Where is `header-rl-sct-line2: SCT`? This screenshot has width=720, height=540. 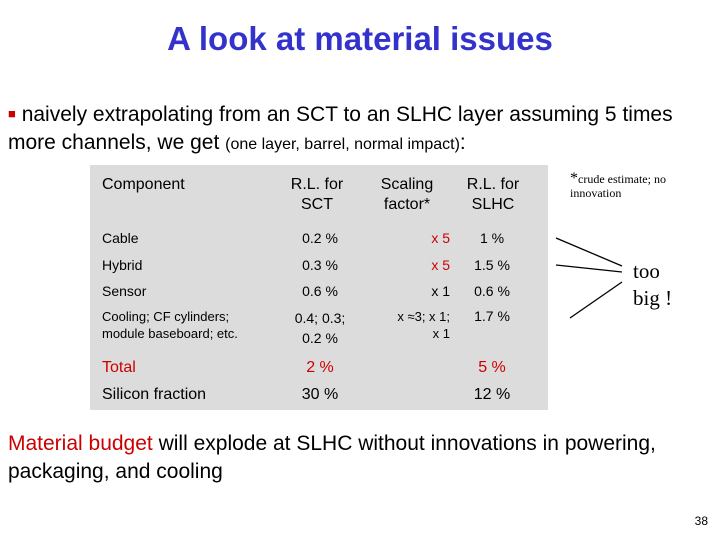
header-rl-sct-line2: SCT is located at coordinates (317, 204).